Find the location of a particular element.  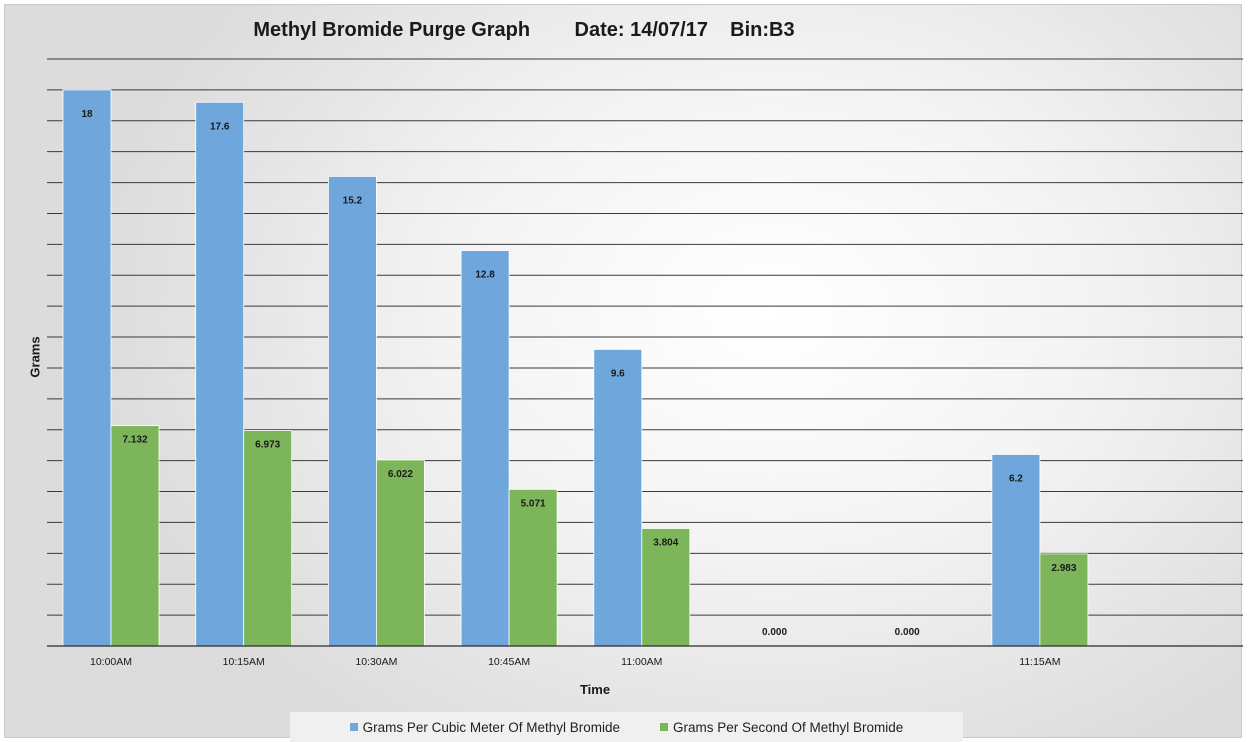

data-label-series-2: 6.022 is located at coordinates (400, 474).